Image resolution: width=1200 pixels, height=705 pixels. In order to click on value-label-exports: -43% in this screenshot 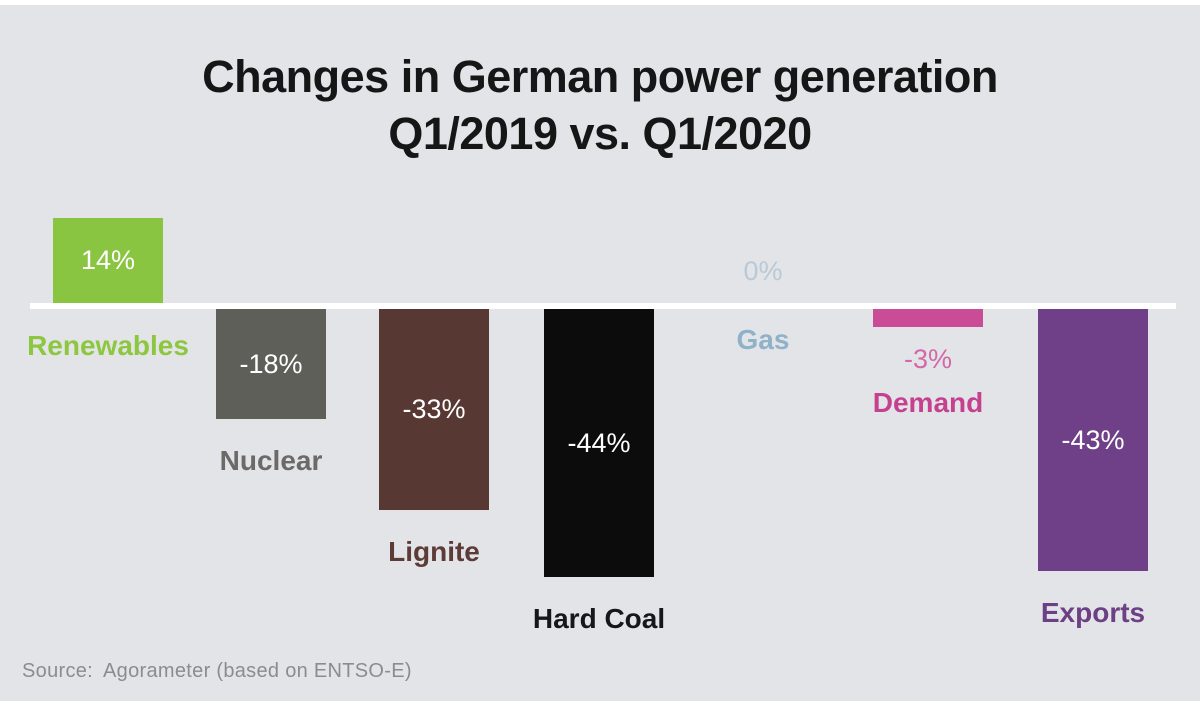, I will do `click(1093, 439)`.